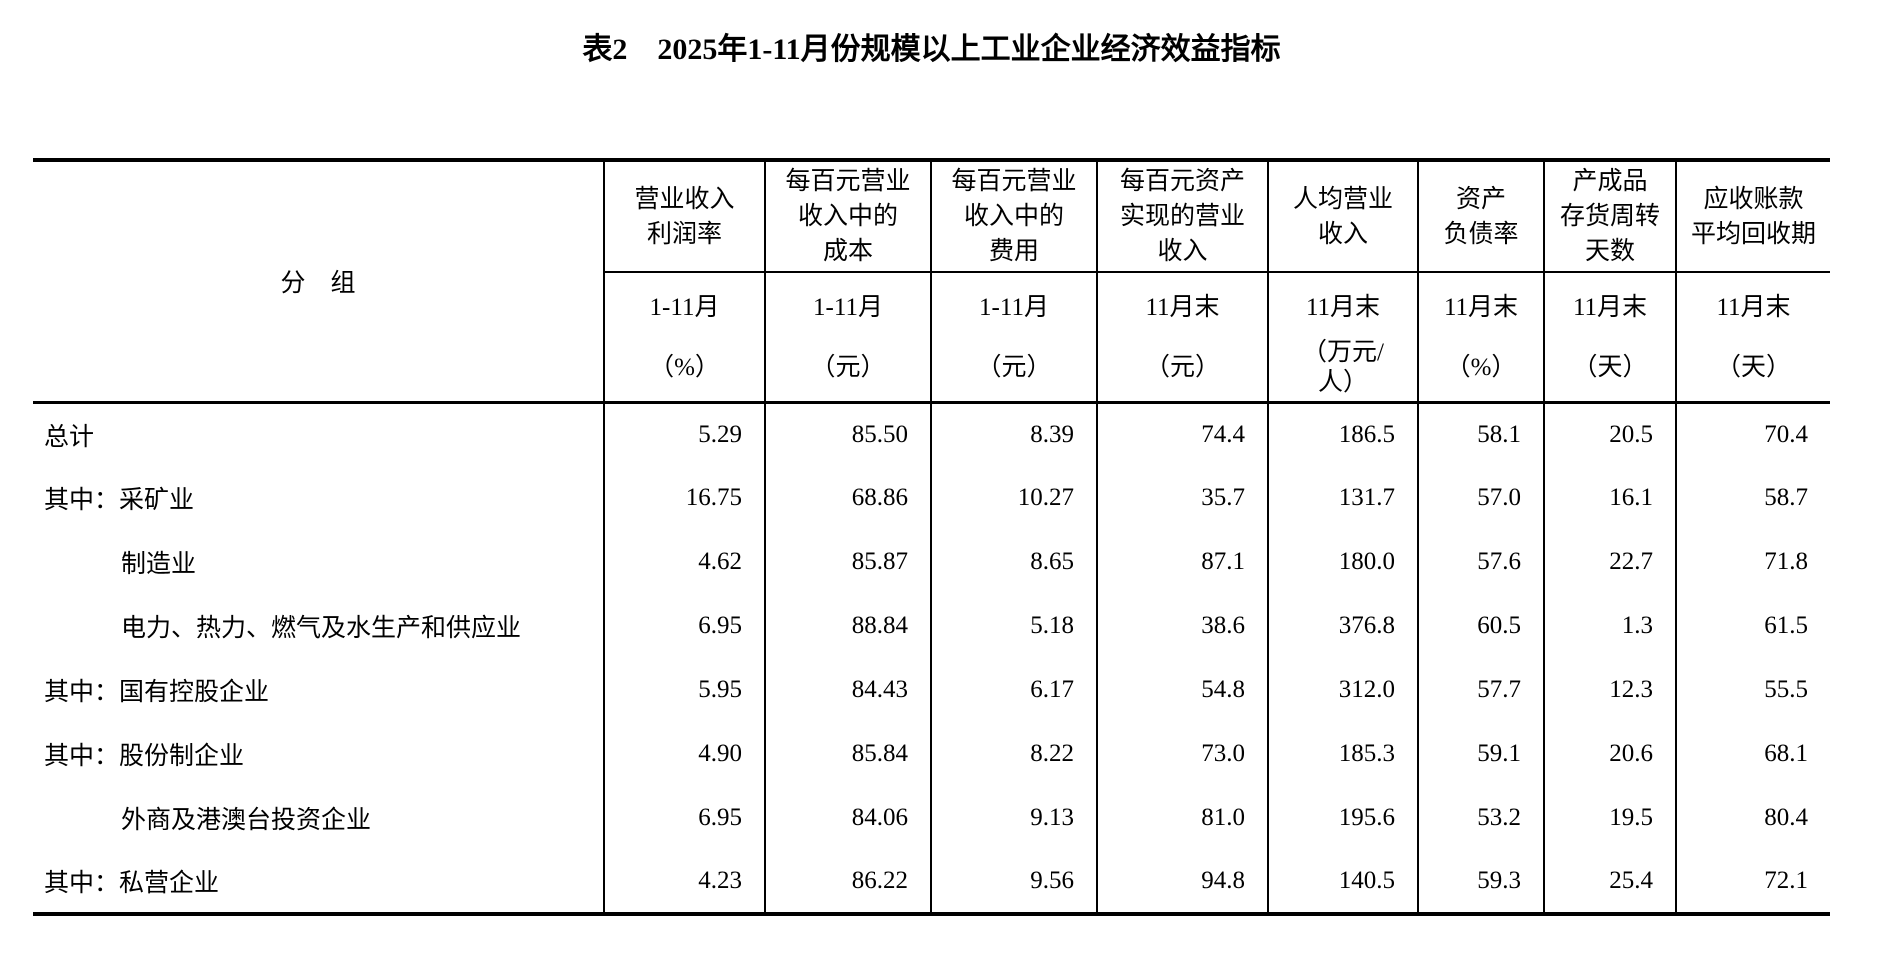  Describe the element at coordinates (1609, 882) in the screenshot. I see `data-cell: 25.4` at that location.